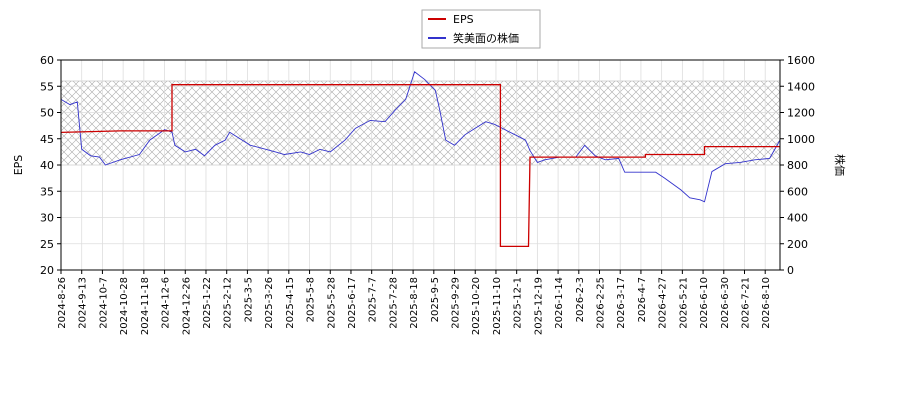 The height and width of the screenshot is (400, 900). I want to click on x-tick-label: 2026-7-21, so click(745, 303).